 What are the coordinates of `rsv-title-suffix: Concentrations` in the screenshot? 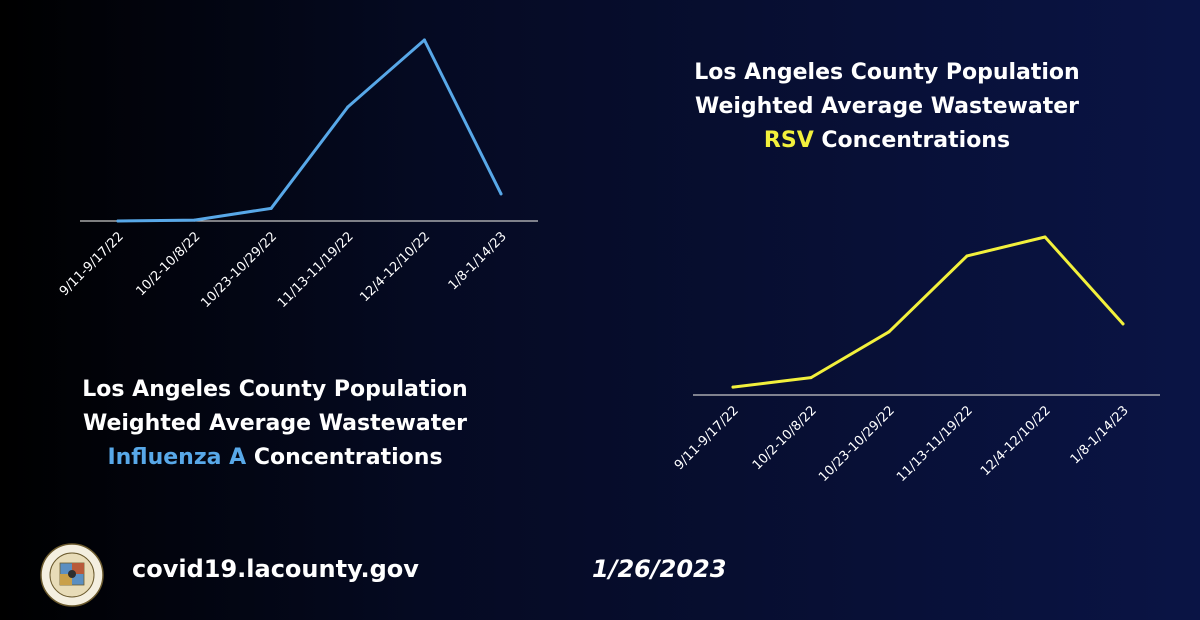 It's located at (912, 140).